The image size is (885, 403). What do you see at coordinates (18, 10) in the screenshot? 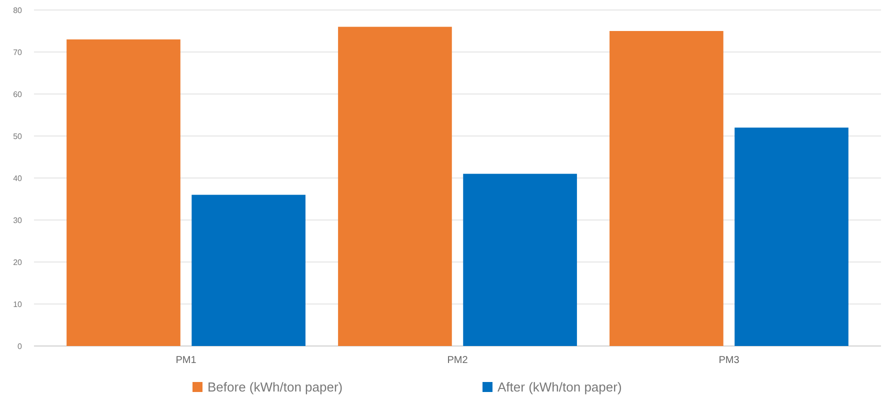
I see `y-tick-label: 80` at bounding box center [18, 10].